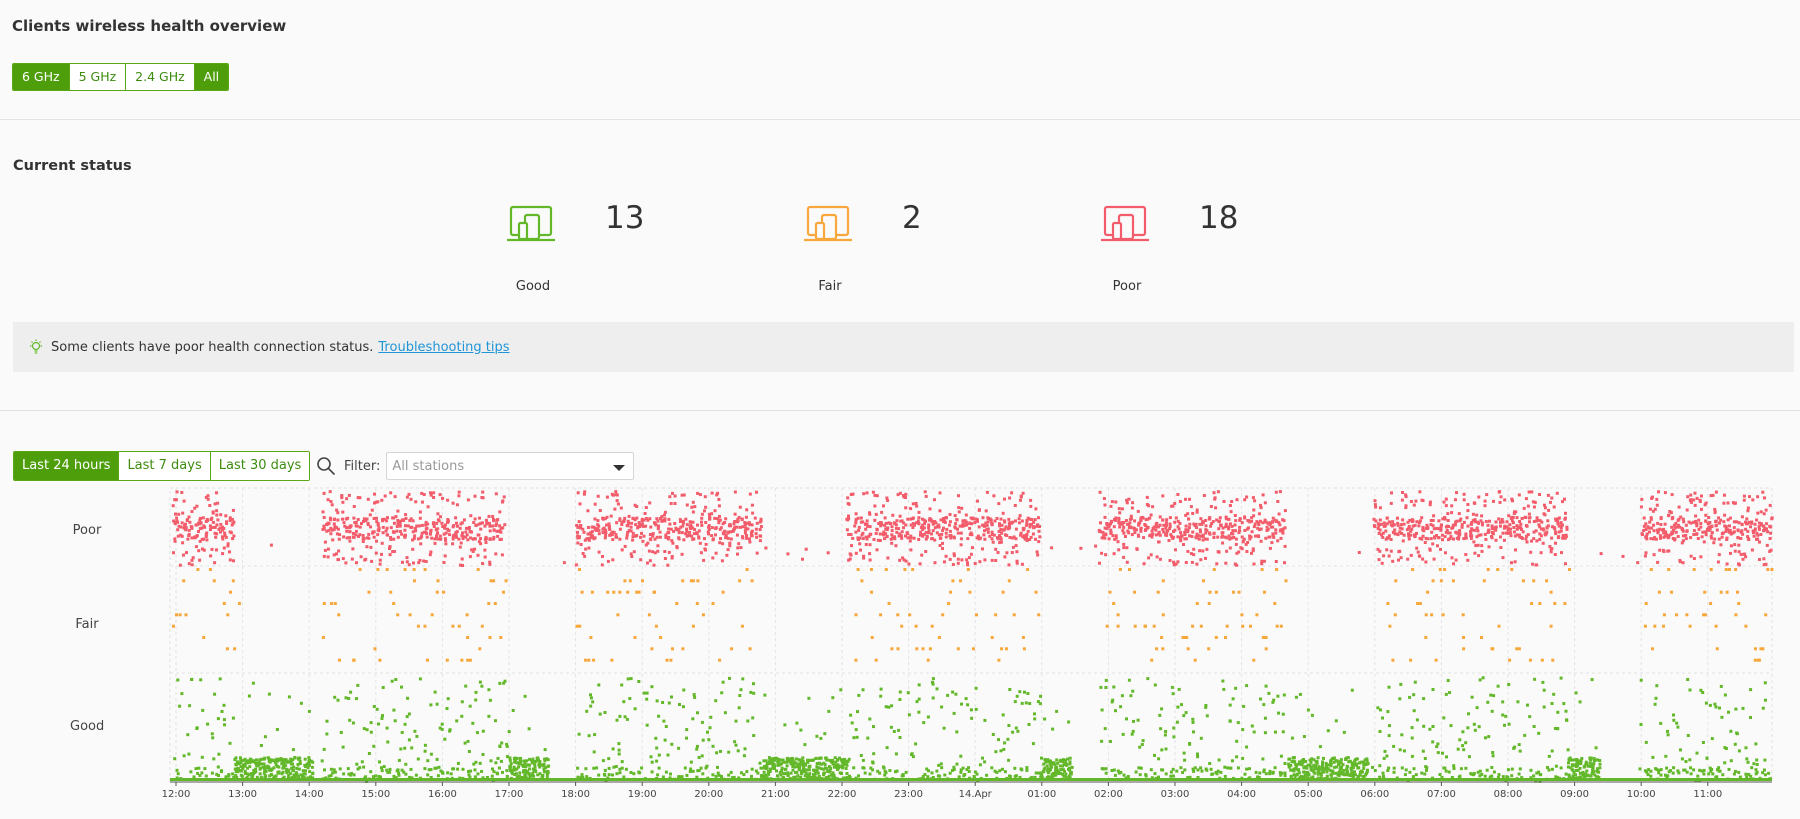  Describe the element at coordinates (41, 77) in the screenshot. I see `tab-6ghz: 6 GHz` at that location.